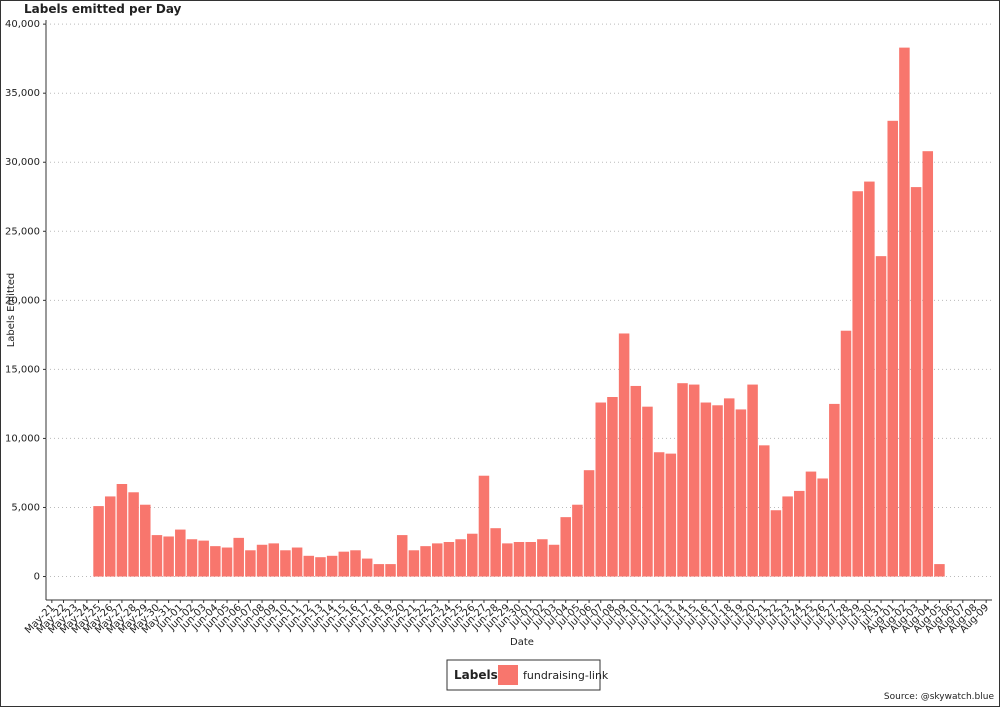 The height and width of the screenshot is (707, 1000). What do you see at coordinates (103, 9) in the screenshot?
I see `chart-title: Labels emitted per Day` at bounding box center [103, 9].